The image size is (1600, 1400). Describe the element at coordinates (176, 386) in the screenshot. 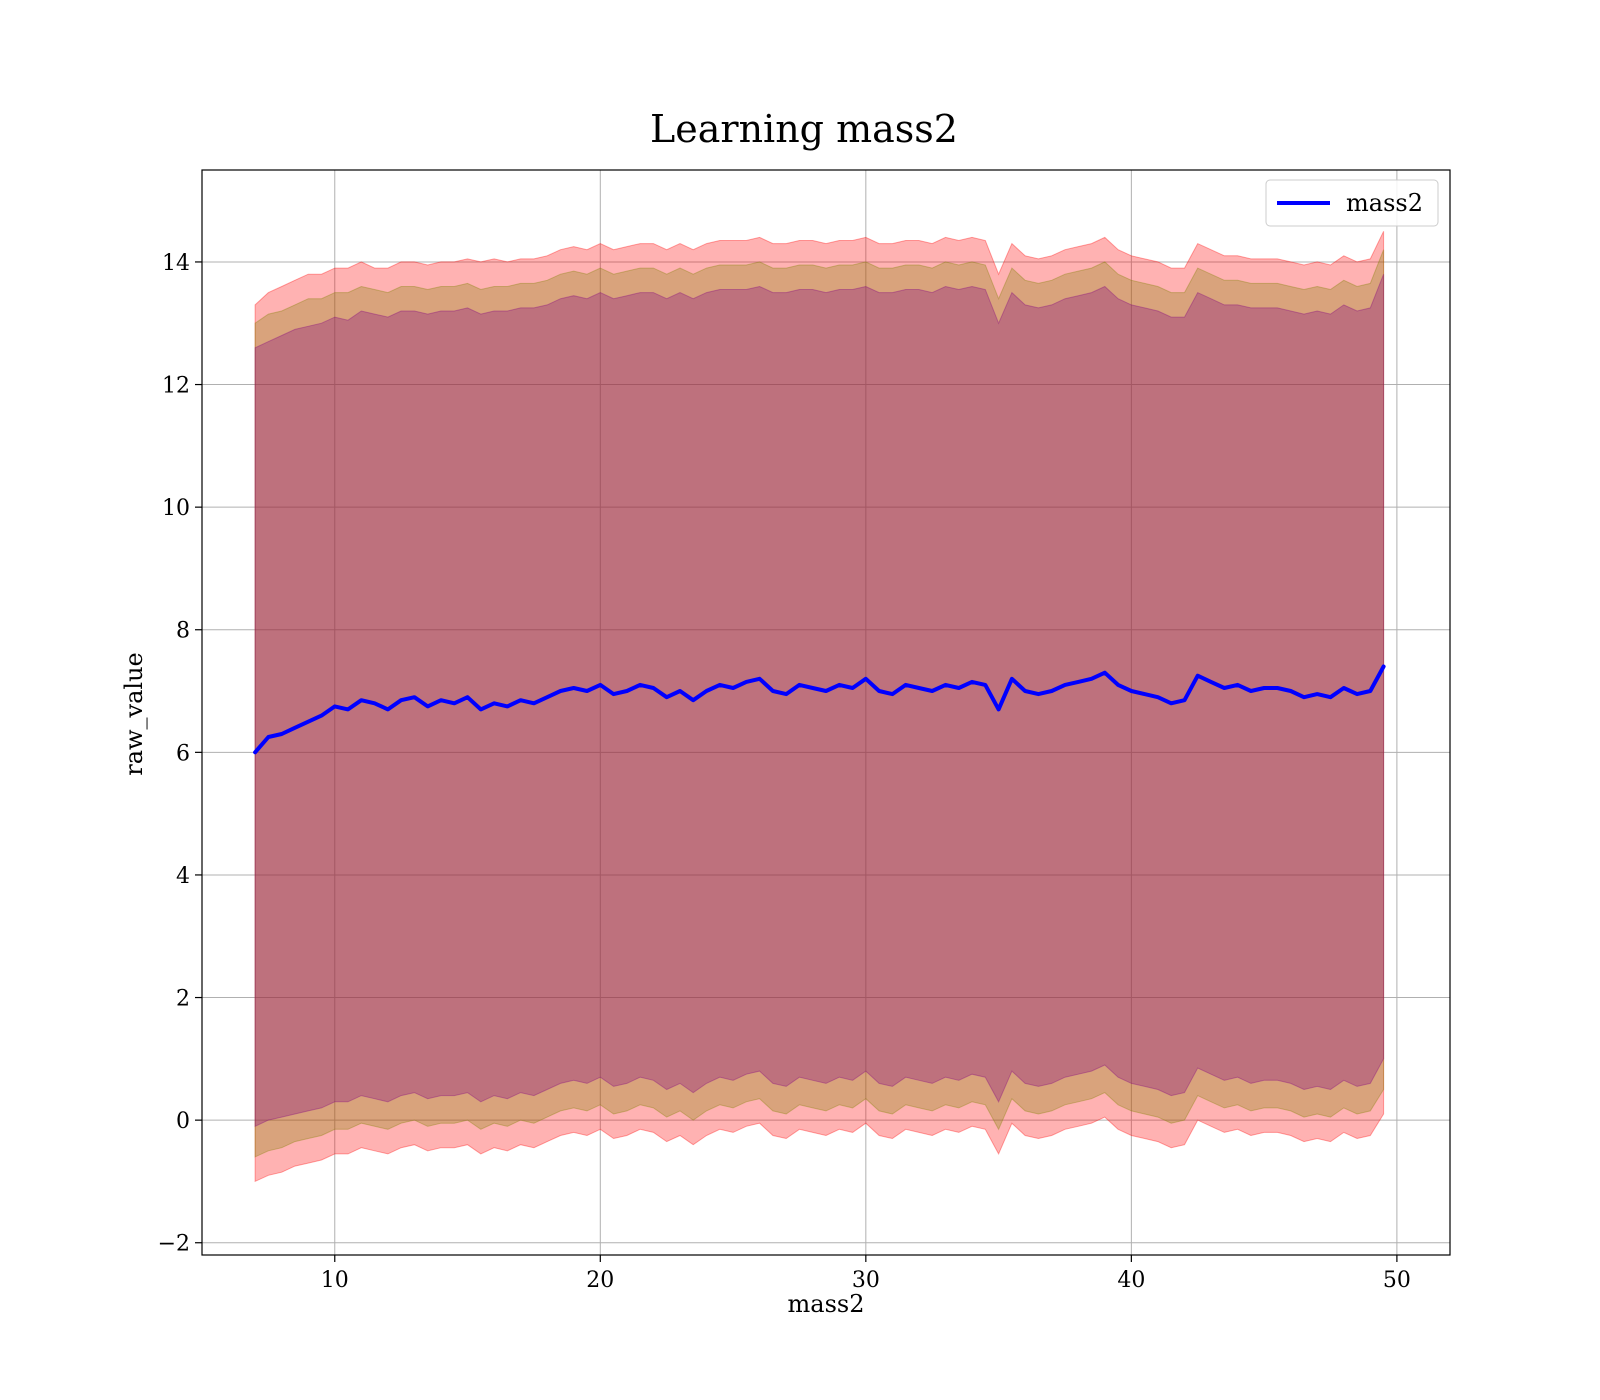

I see `y-tick-label-7: 12` at that location.